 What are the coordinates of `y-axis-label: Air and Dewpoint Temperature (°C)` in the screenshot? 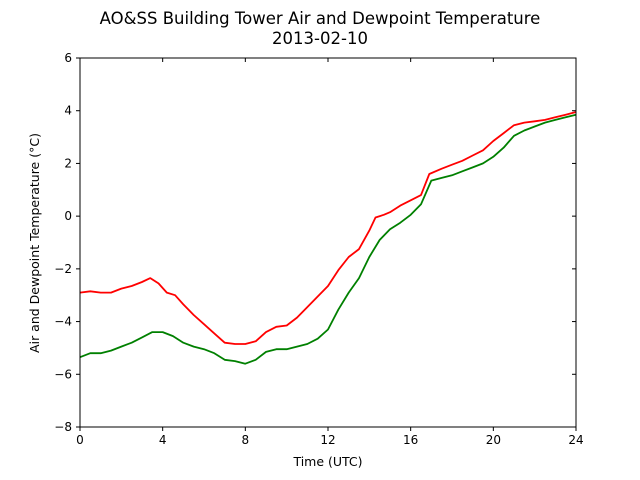 It's located at (34, 243).